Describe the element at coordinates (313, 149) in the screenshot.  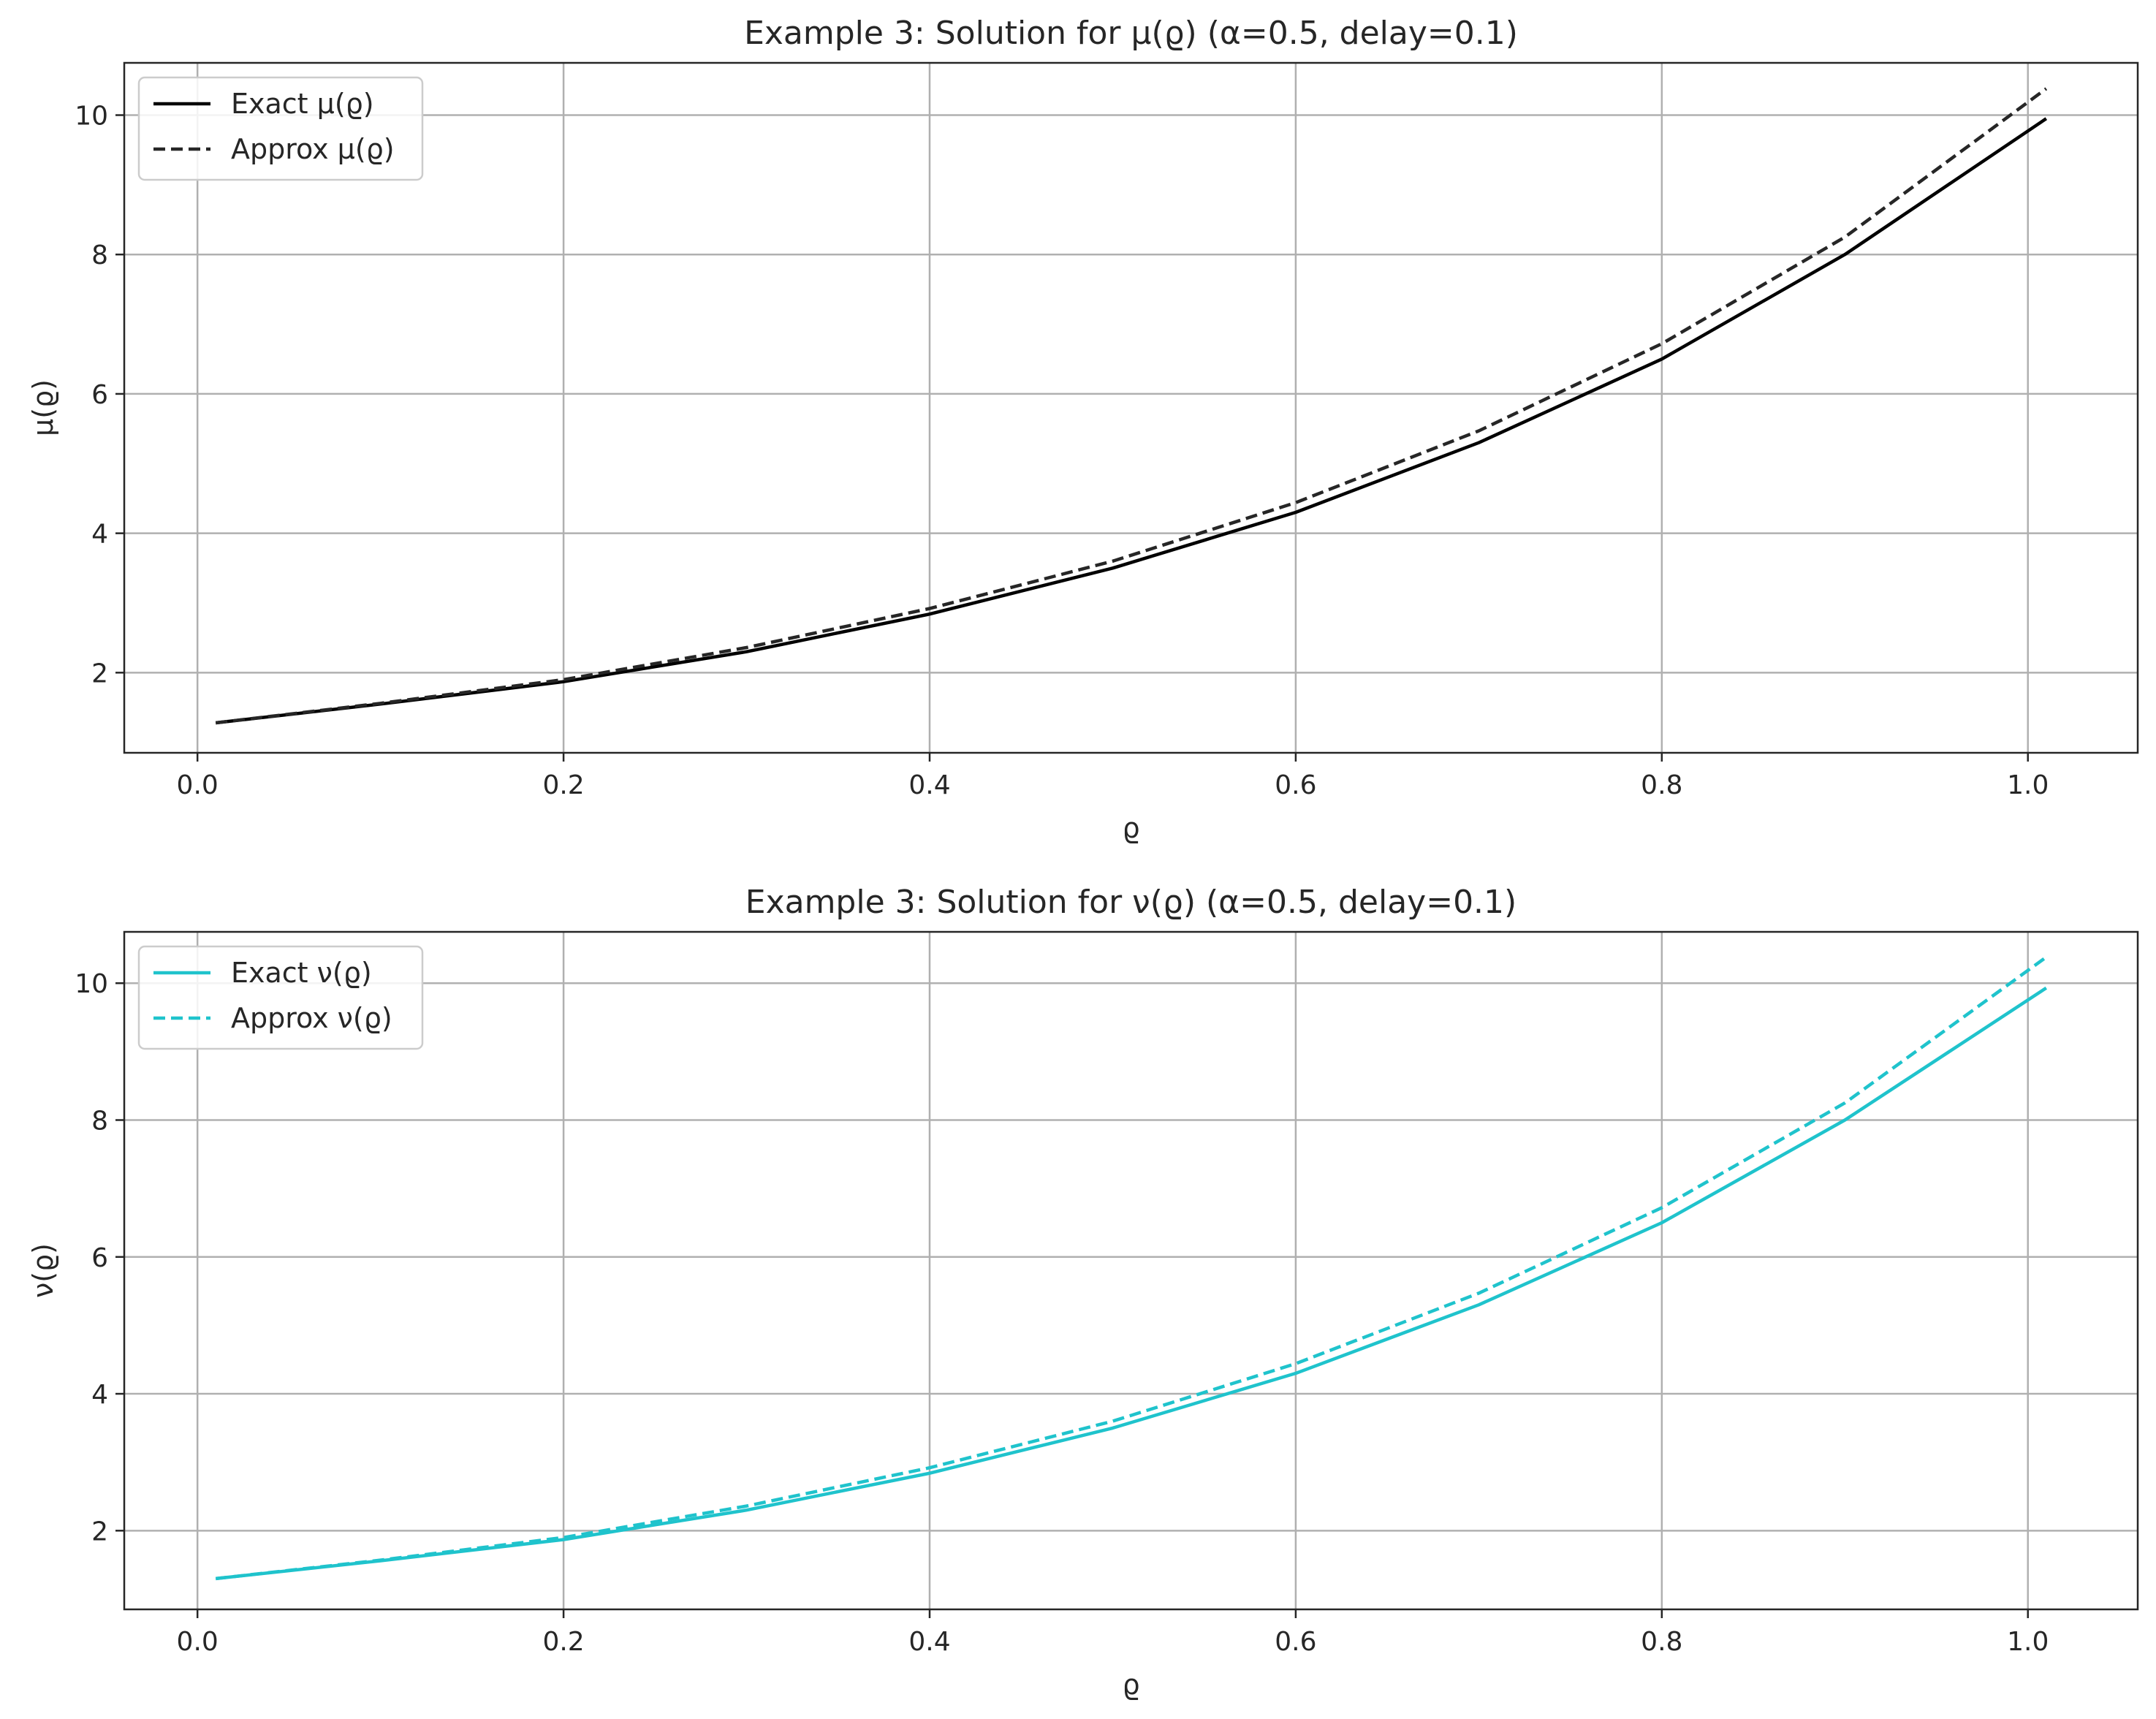
I see `legend-label-approx: Approx μ(ϱ)` at that location.